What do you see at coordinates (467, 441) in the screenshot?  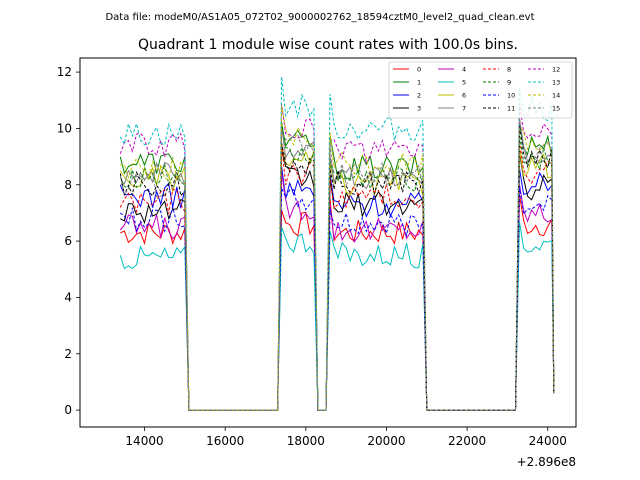 I see `x-tick-label: 22000` at bounding box center [467, 441].